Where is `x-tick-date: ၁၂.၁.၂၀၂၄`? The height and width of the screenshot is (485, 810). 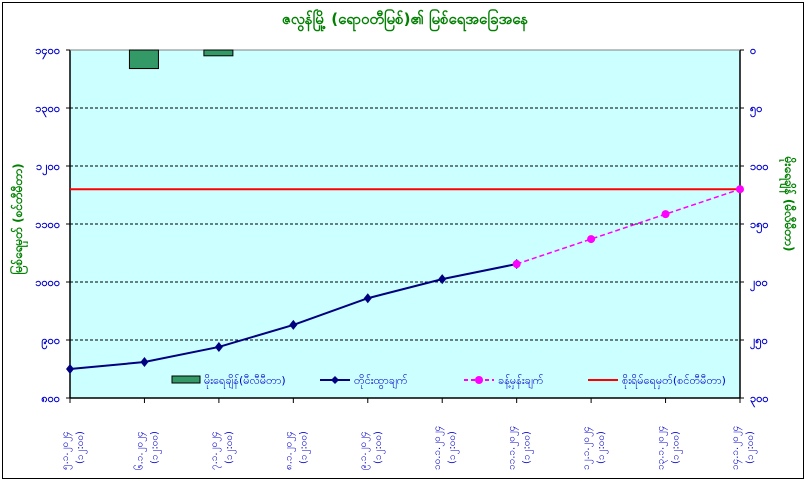 x-tick-date: ၁၂.၁.၂၀၂၄ is located at coordinates (587, 448).